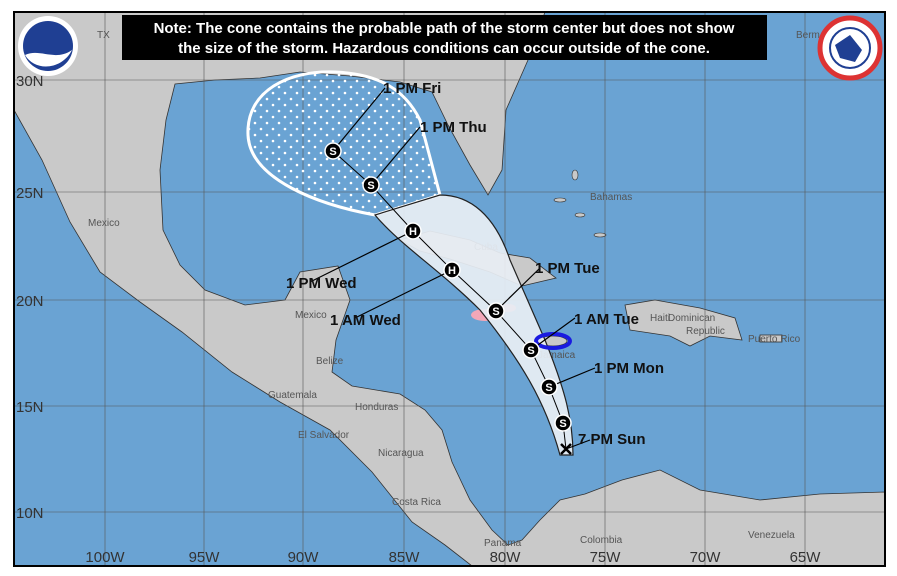  Describe the element at coordinates (691, 318) in the screenshot. I see `place-label-dominican: Dominican` at that location.